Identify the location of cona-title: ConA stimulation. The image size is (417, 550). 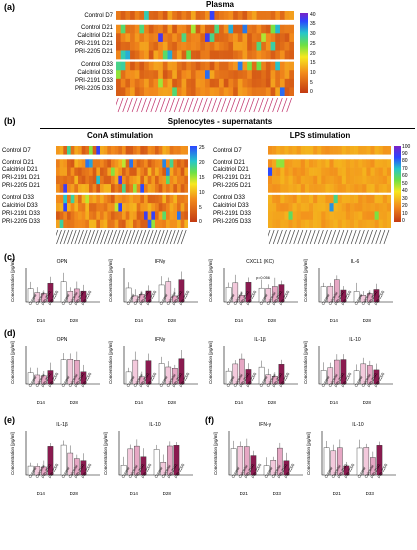
(120, 135).